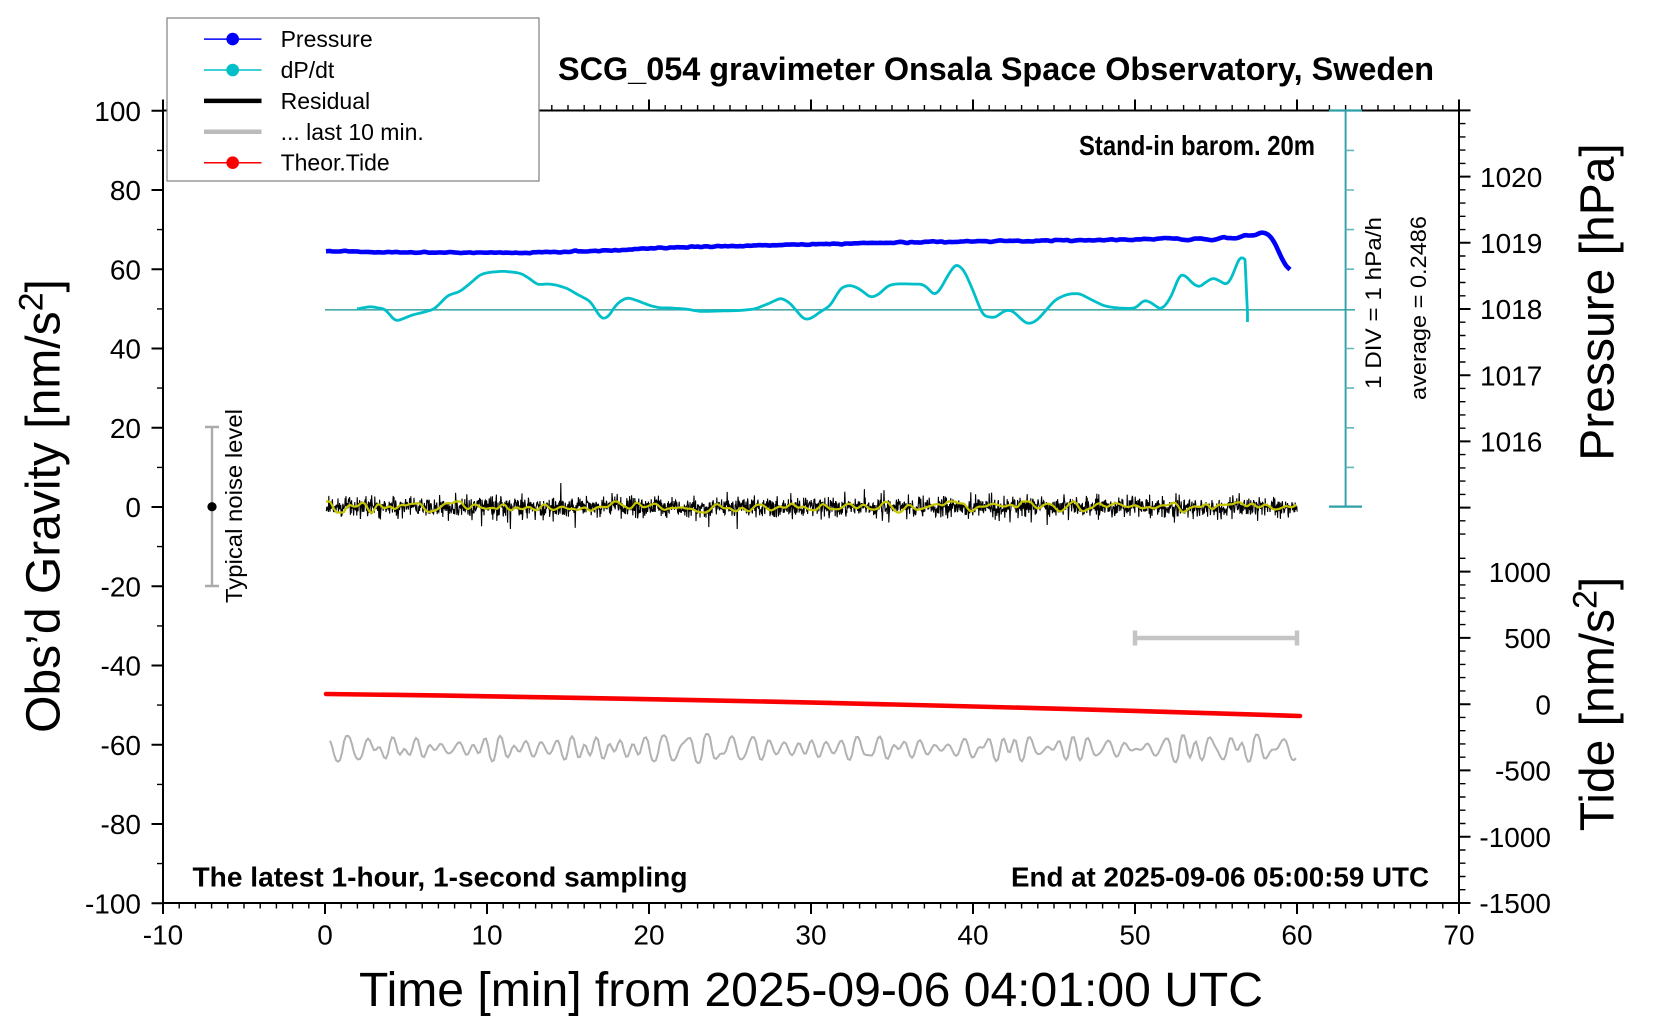 This screenshot has width=1660, height=1020. What do you see at coordinates (1520, 572) in the screenshot?
I see `svg-text: 1000` at bounding box center [1520, 572].